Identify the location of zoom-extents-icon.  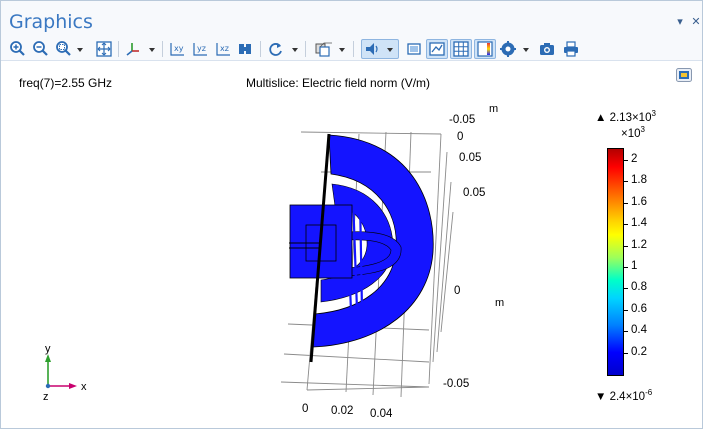
(104, 49).